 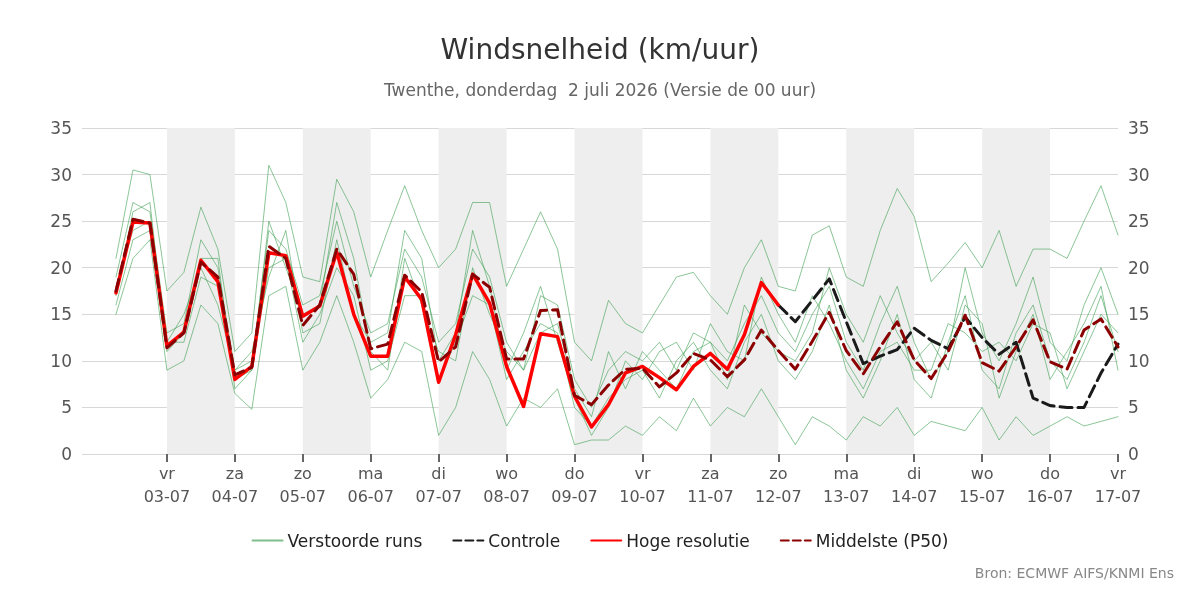 What do you see at coordinates (1139, 314) in the screenshot?
I see `y2-tick-label: 15` at bounding box center [1139, 314].